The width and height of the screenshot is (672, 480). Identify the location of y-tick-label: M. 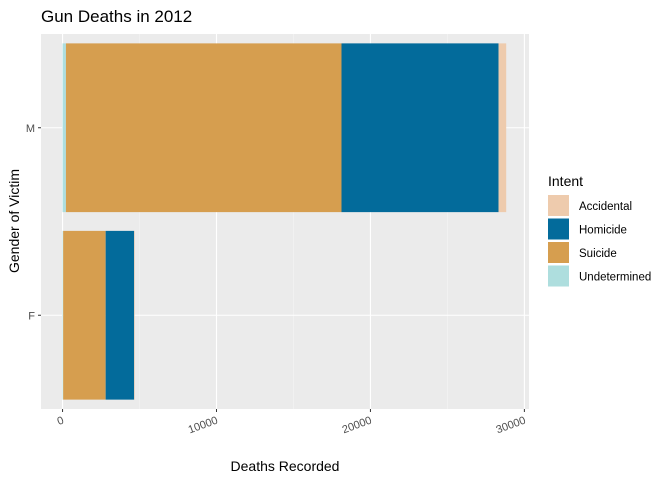
(30, 129).